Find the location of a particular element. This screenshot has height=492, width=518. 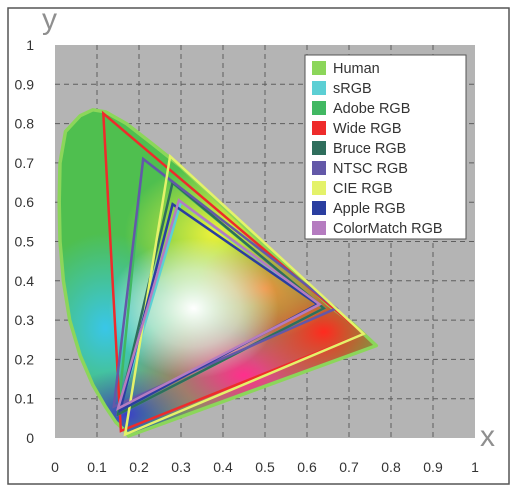

legend-label-adobe-rgb: Adobe RGB is located at coordinates (371, 109).